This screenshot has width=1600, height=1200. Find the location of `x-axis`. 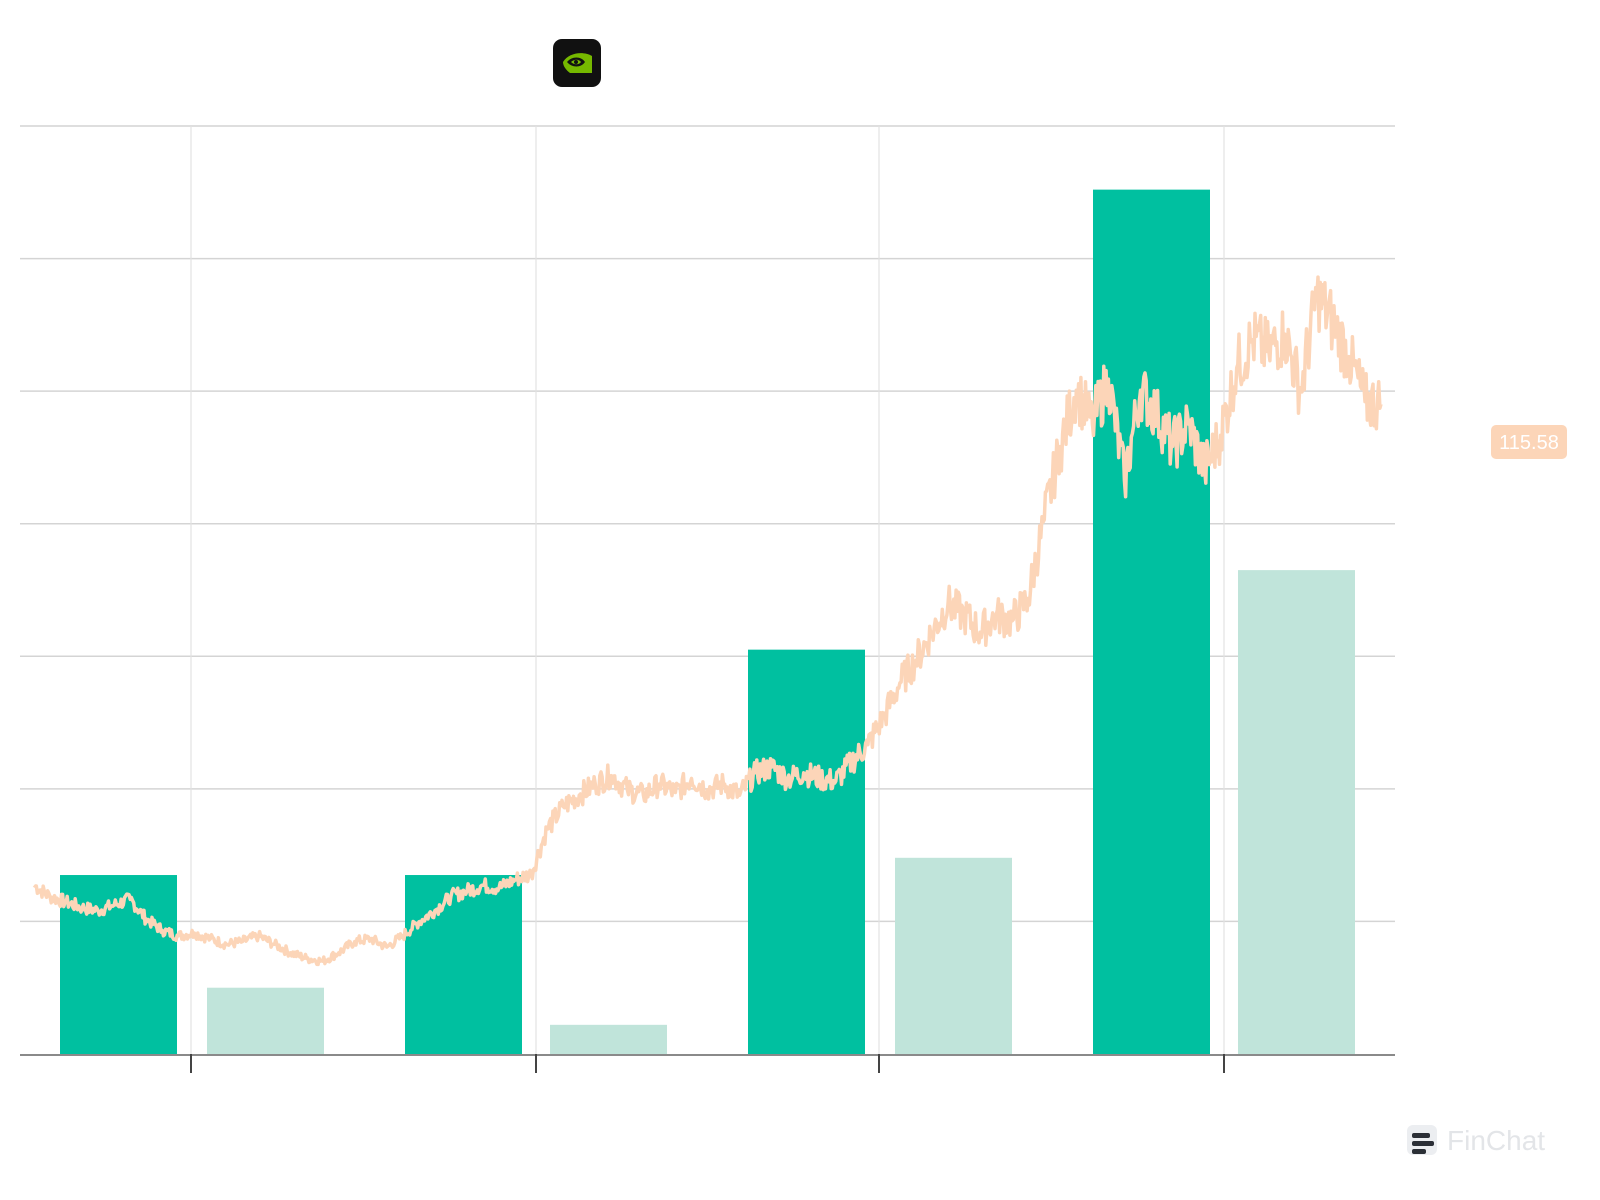

x-axis is located at coordinates (707, 1063).